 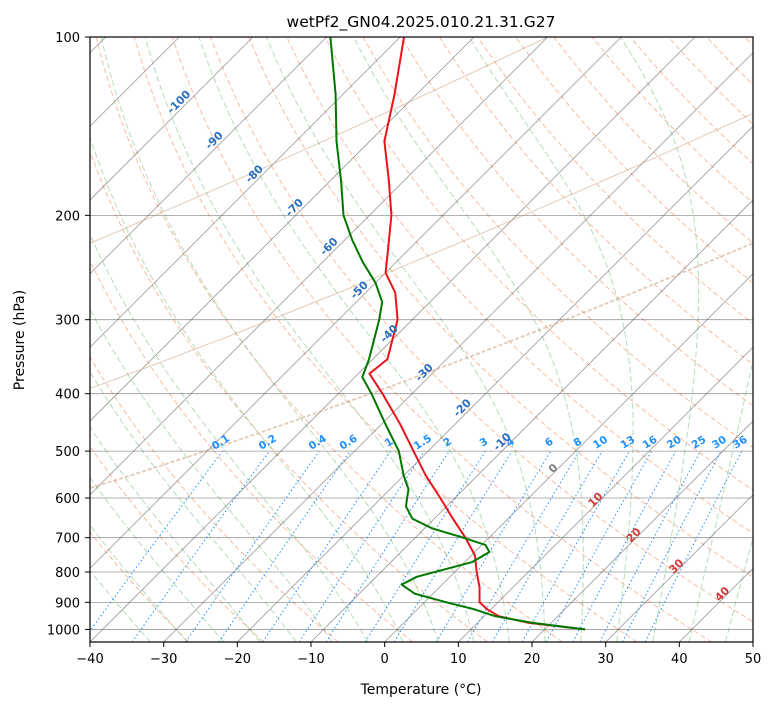 What do you see at coordinates (596, 500) in the screenshot?
I see `isotherm-label: 10` at bounding box center [596, 500].